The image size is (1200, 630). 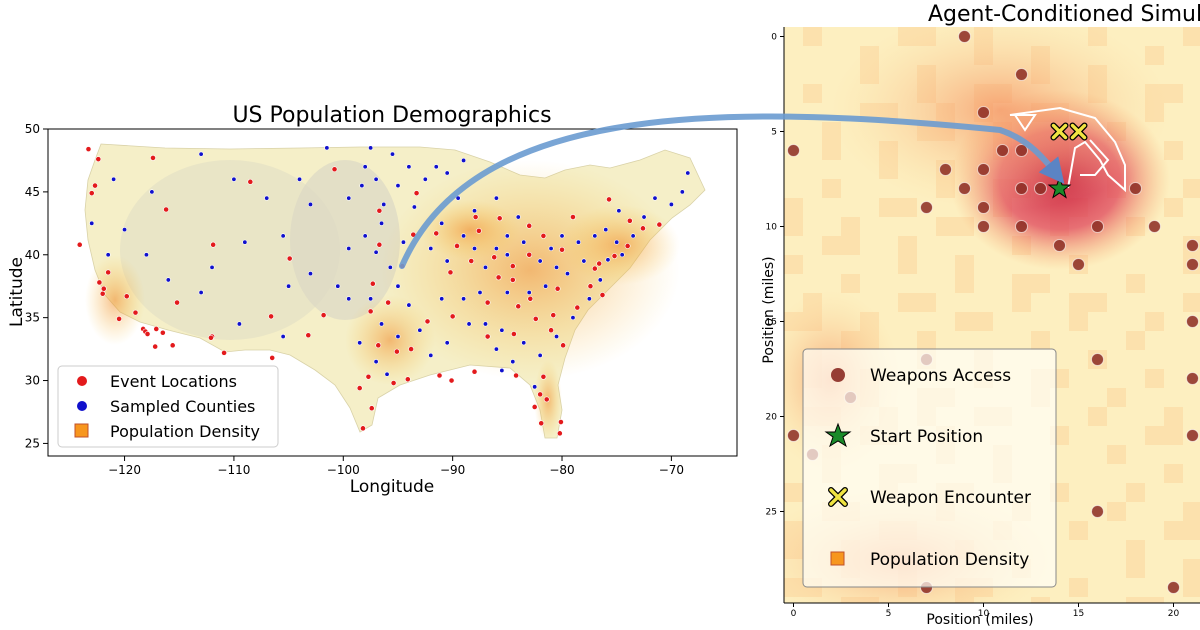 I want to click on agent-trajectory-branch, so click(x=1095, y=157).